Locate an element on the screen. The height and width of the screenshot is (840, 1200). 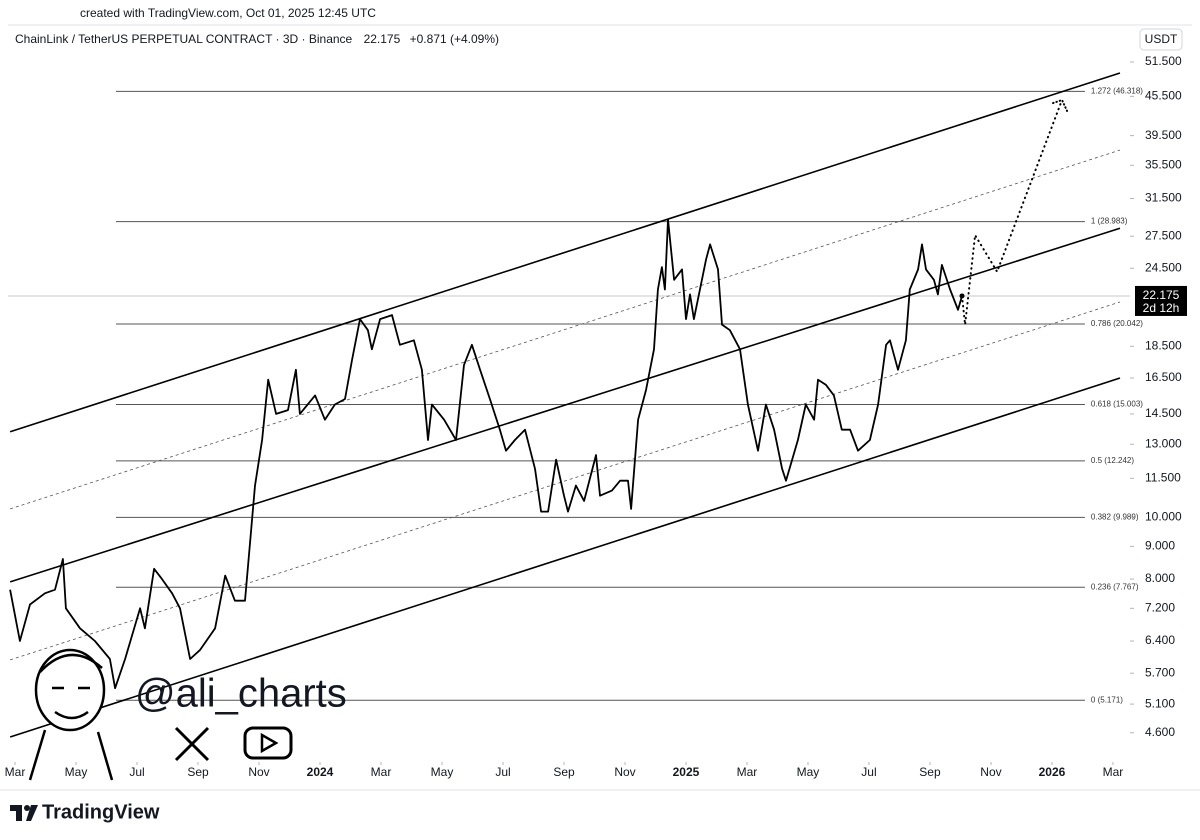
last-point is located at coordinates (962, 296).